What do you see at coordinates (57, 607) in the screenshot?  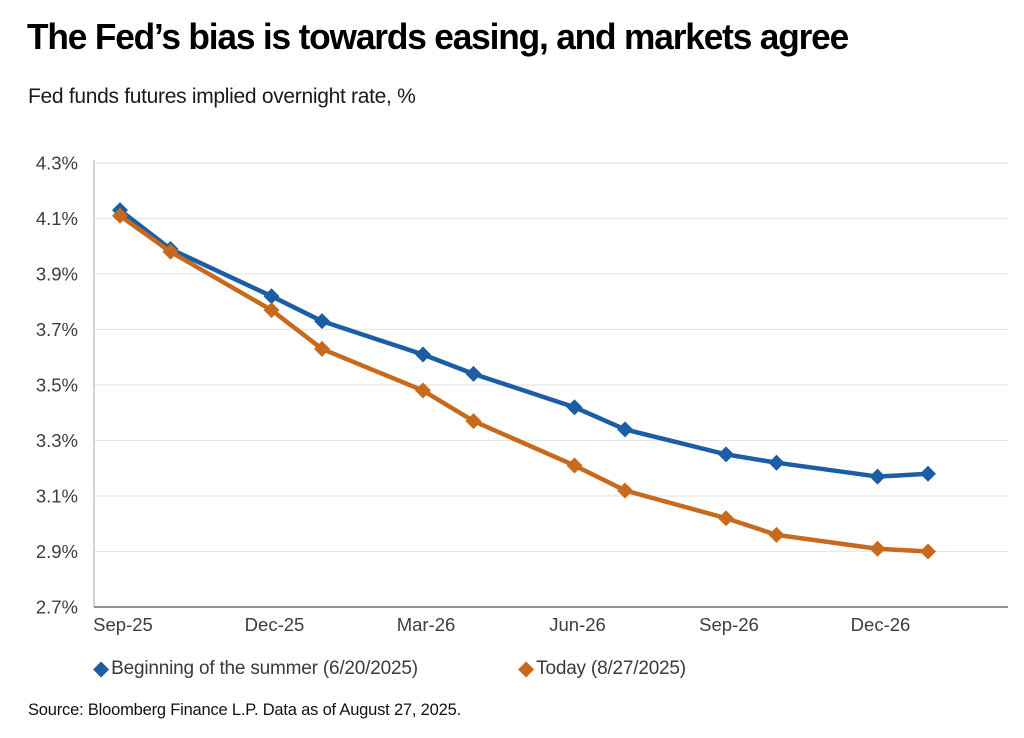 I see `y-tick-label: 2.7%` at bounding box center [57, 607].